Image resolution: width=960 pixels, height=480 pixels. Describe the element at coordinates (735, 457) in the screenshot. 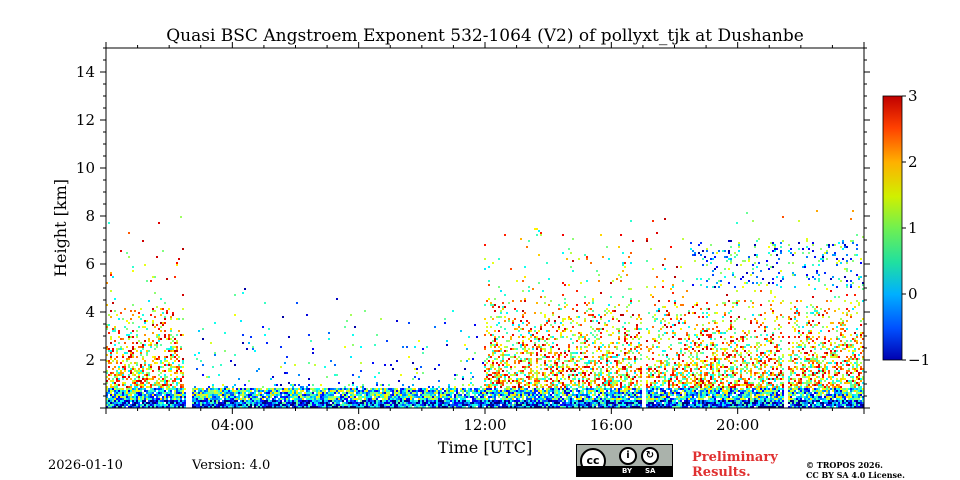

I see `preliminary-line1: Preliminary` at that location.